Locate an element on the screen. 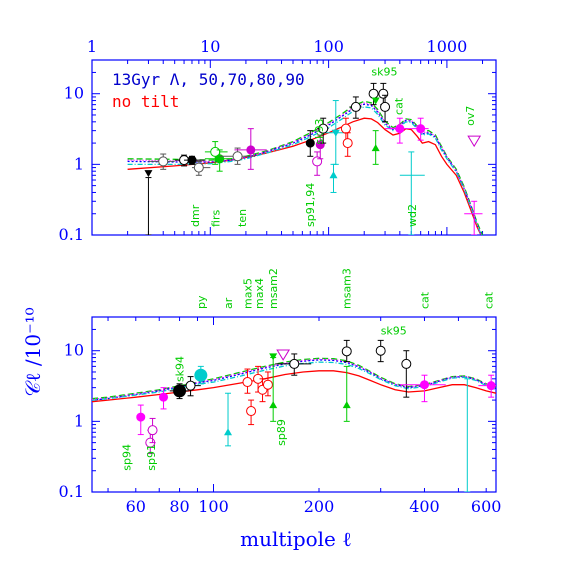 Image resolution: width=581 pixels, height=581 pixels. x-axis-label: multipole ℓ is located at coordinates (296, 539).